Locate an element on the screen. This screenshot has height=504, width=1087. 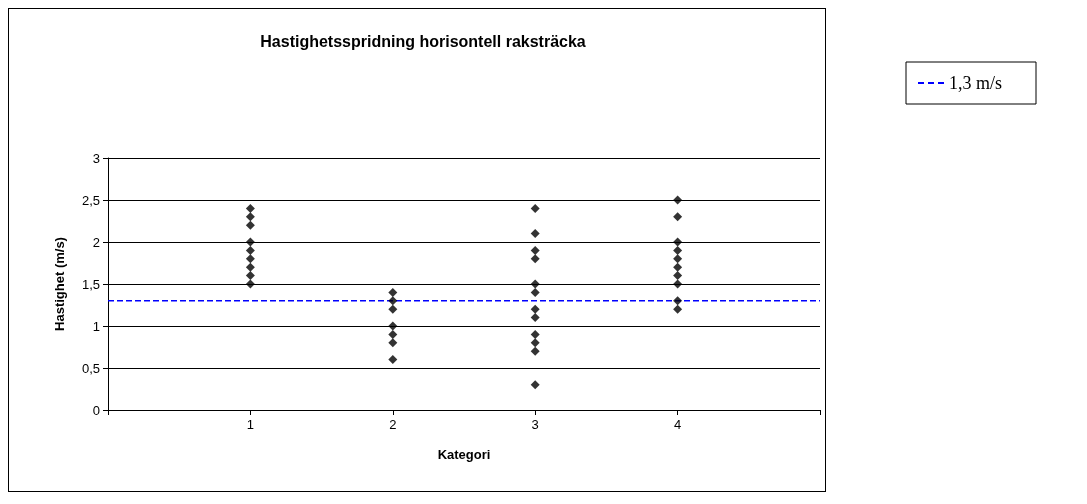
y-tick-label: 0,5 is located at coordinates (90, 368).